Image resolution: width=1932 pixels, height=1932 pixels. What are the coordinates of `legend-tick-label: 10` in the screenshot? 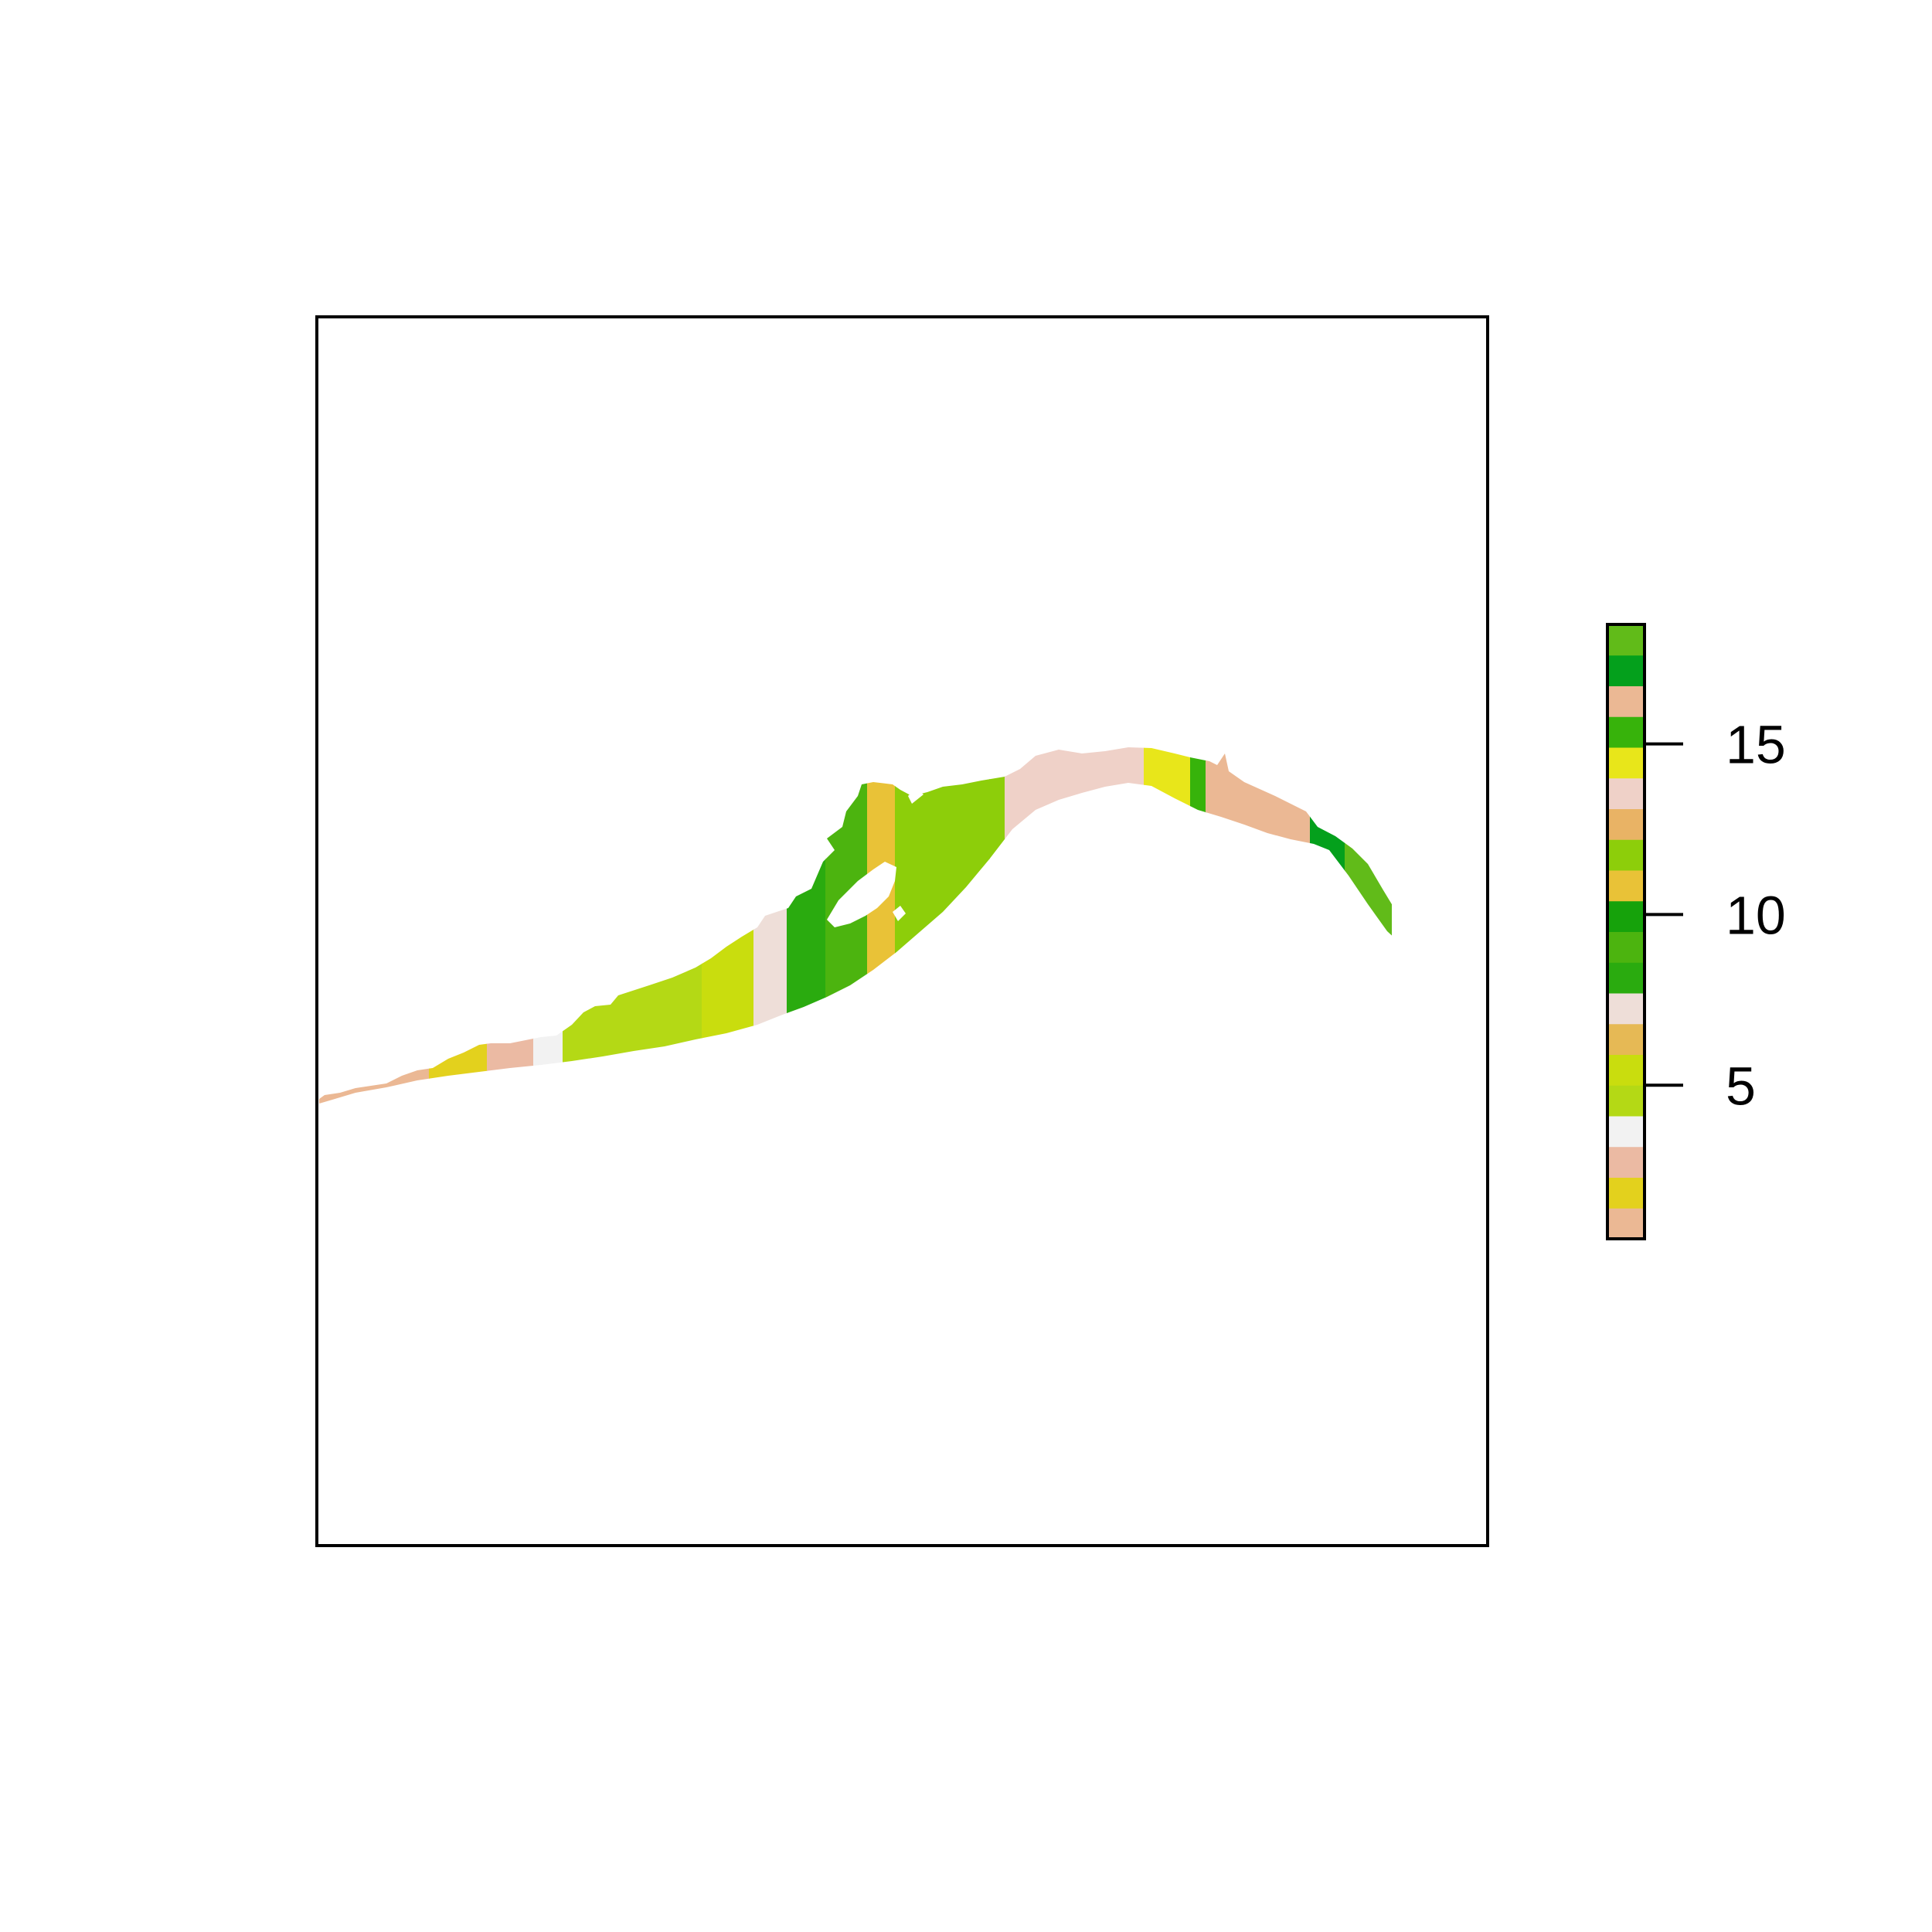 It's located at (1756, 915).